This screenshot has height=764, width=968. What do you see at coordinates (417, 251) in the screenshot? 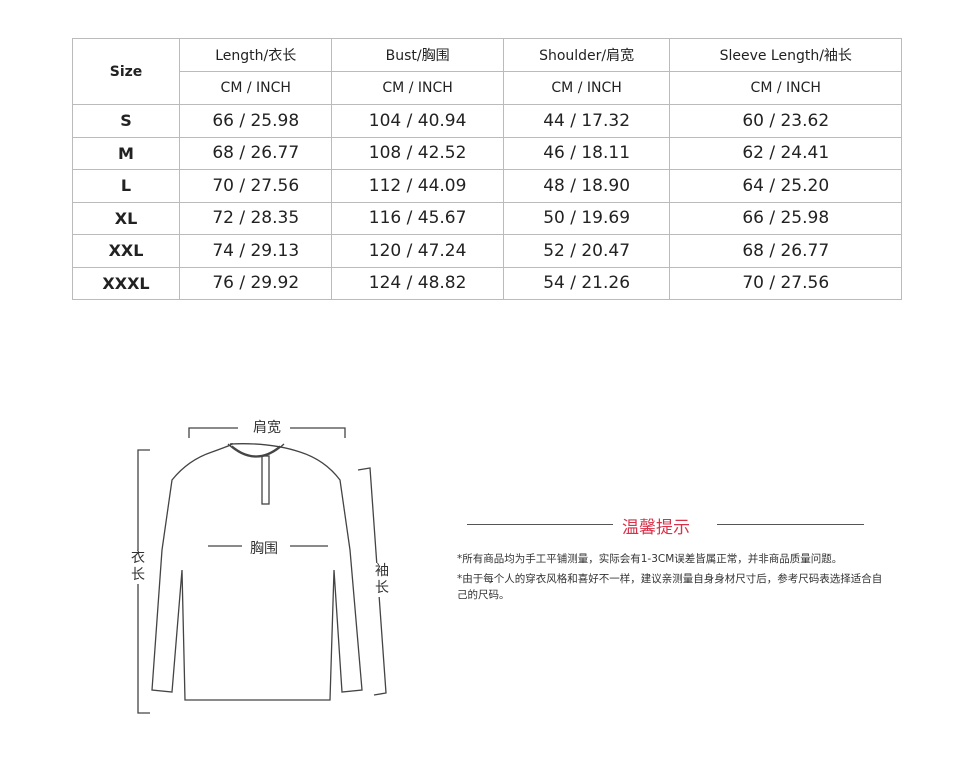
I see `measure-cell: 120 / 47.24` at bounding box center [417, 251].